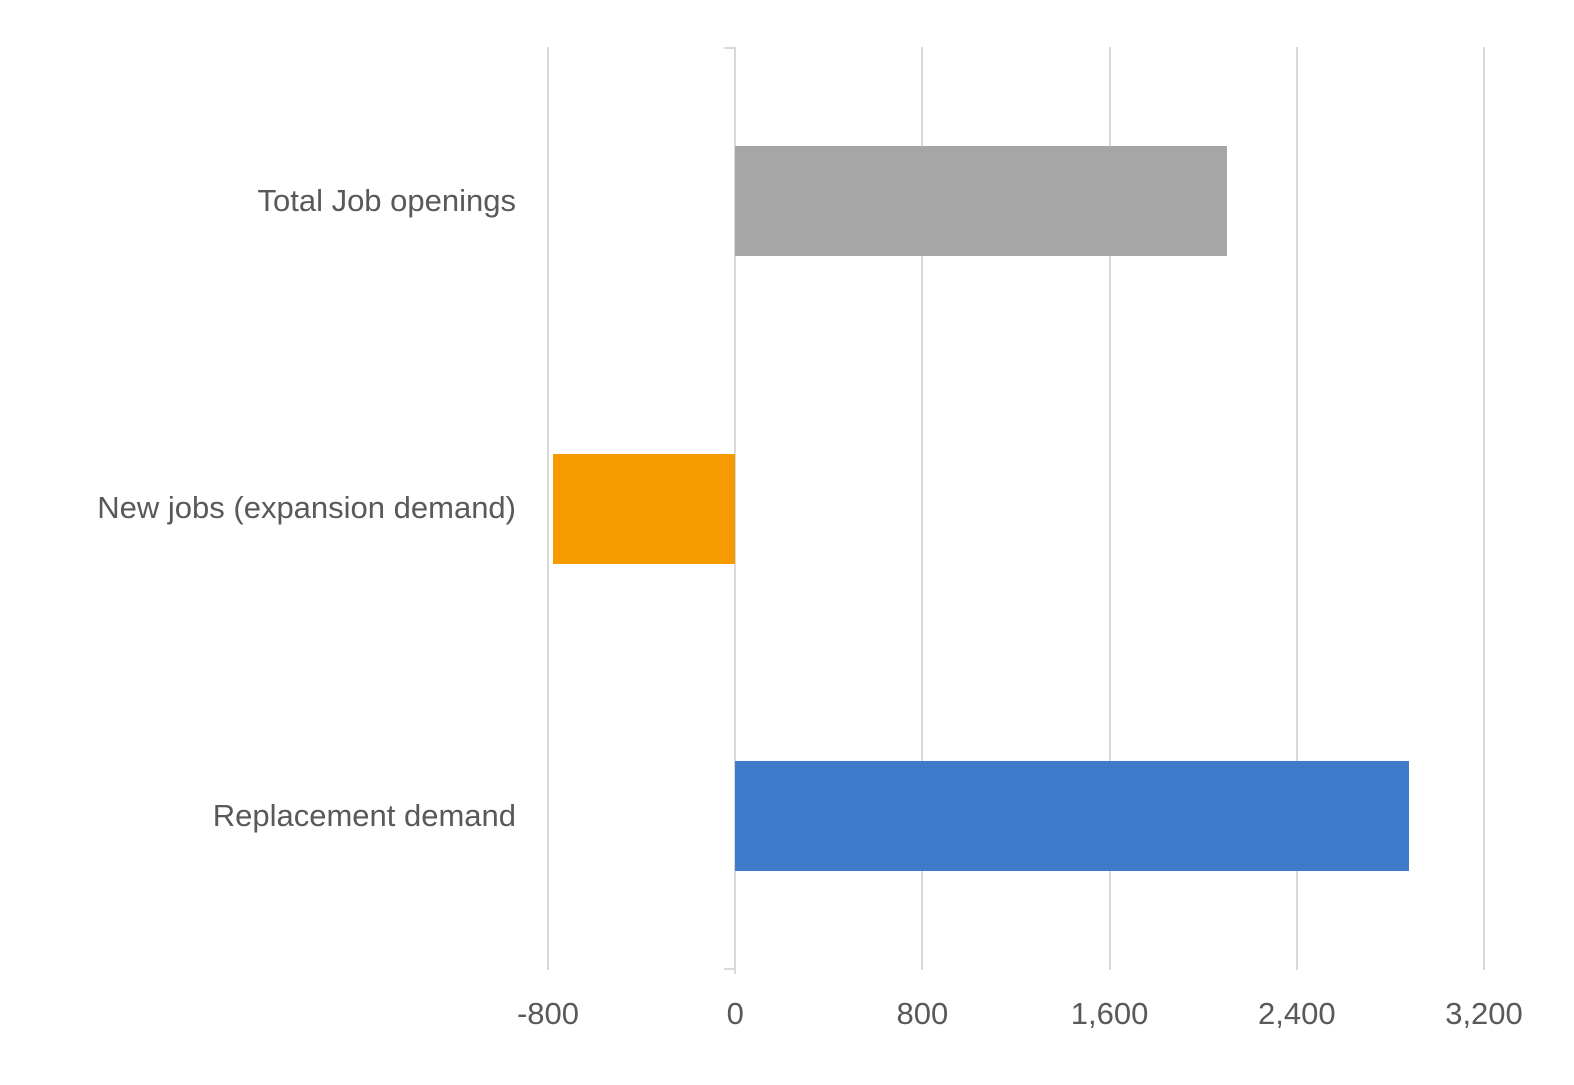 The width and height of the screenshot is (1574, 1085). I want to click on x-tick-label: 1,600, so click(1109, 1013).